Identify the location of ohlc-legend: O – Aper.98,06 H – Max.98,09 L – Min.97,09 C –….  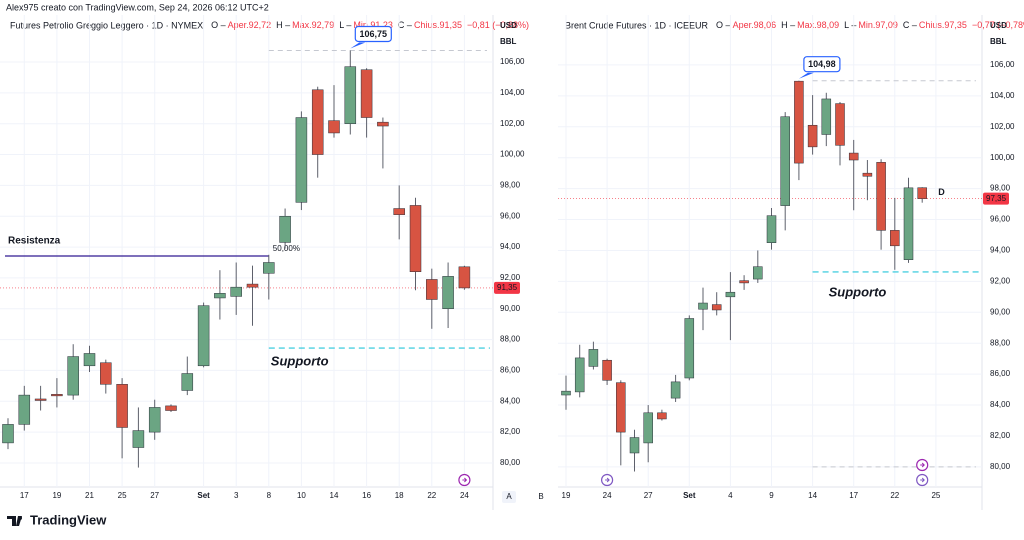
(870, 25).